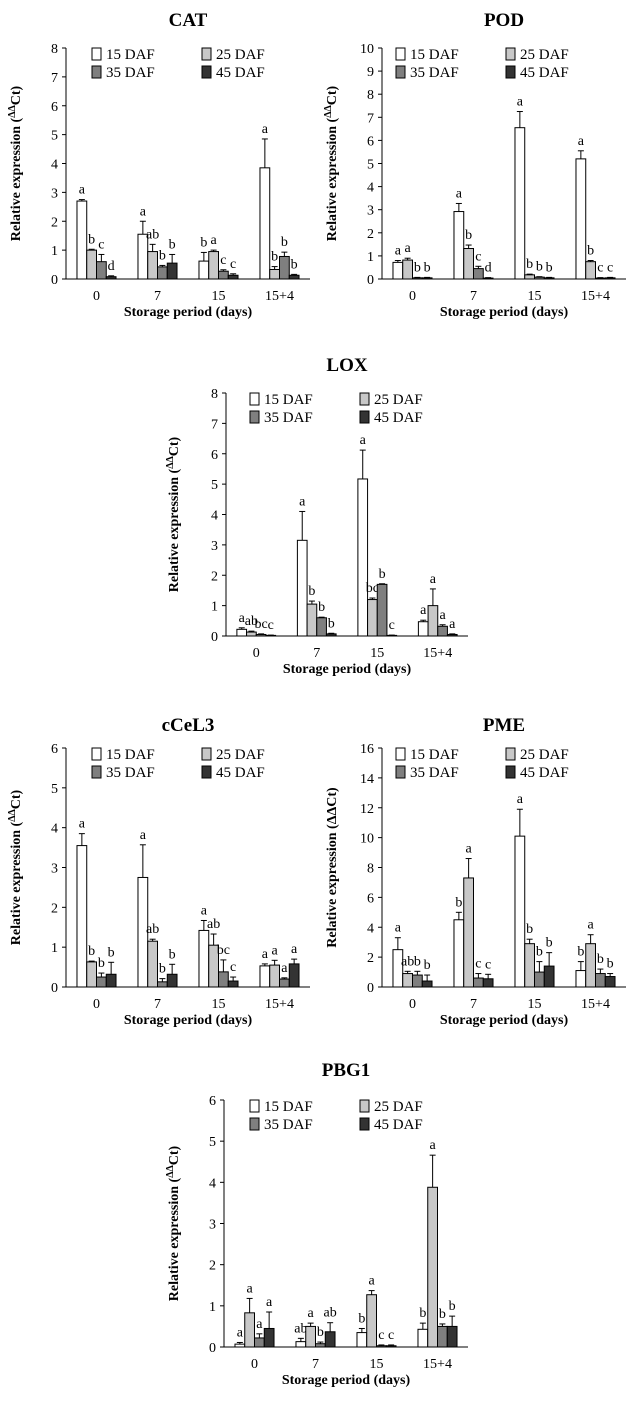 This screenshot has width=632, height=1406. Describe the element at coordinates (370, 72) in the screenshot. I see `y-tick-label: 9` at that location.